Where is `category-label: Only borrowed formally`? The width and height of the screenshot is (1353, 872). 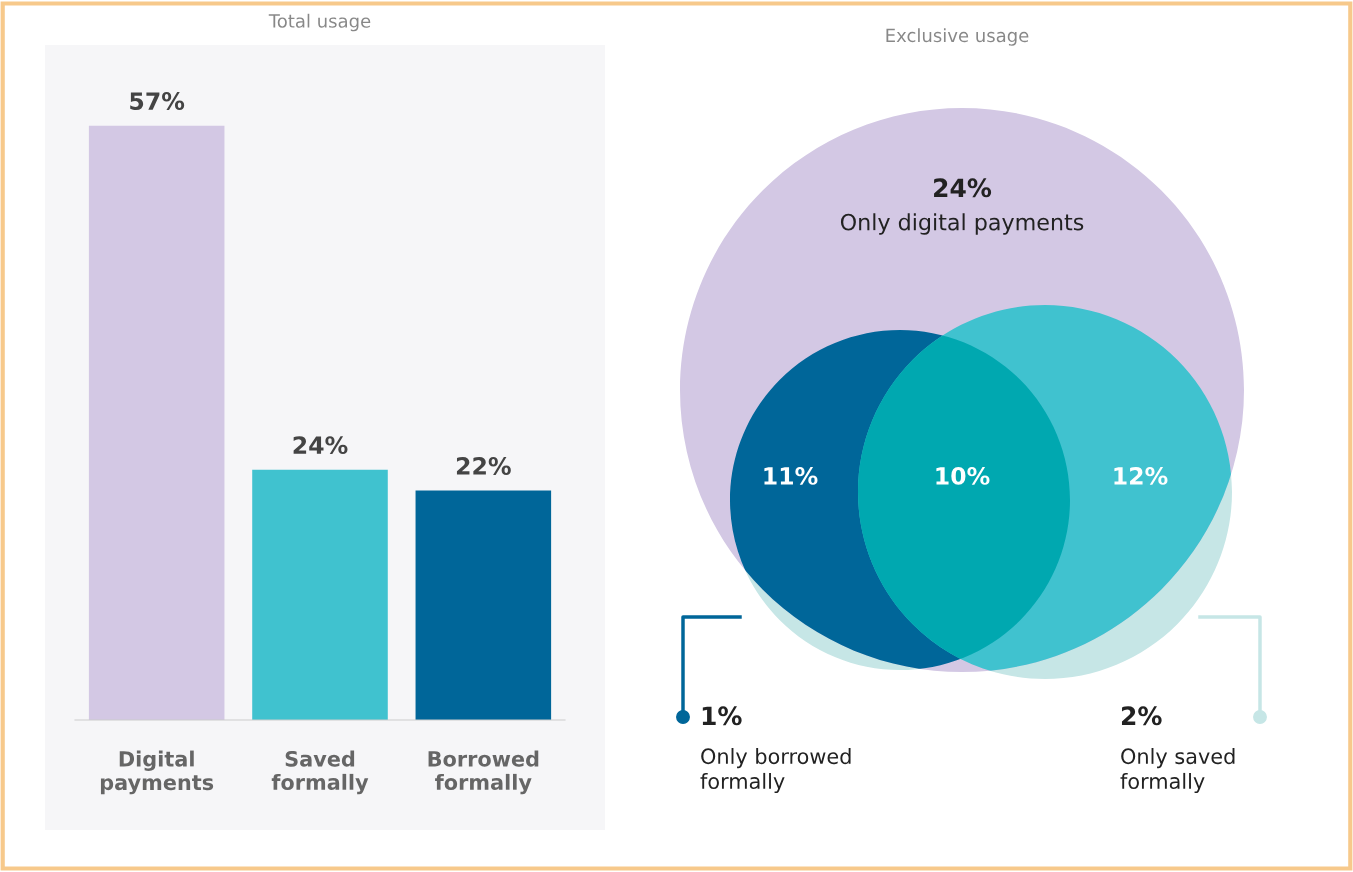 category-label: Only borrowed formally is located at coordinates (775, 771).